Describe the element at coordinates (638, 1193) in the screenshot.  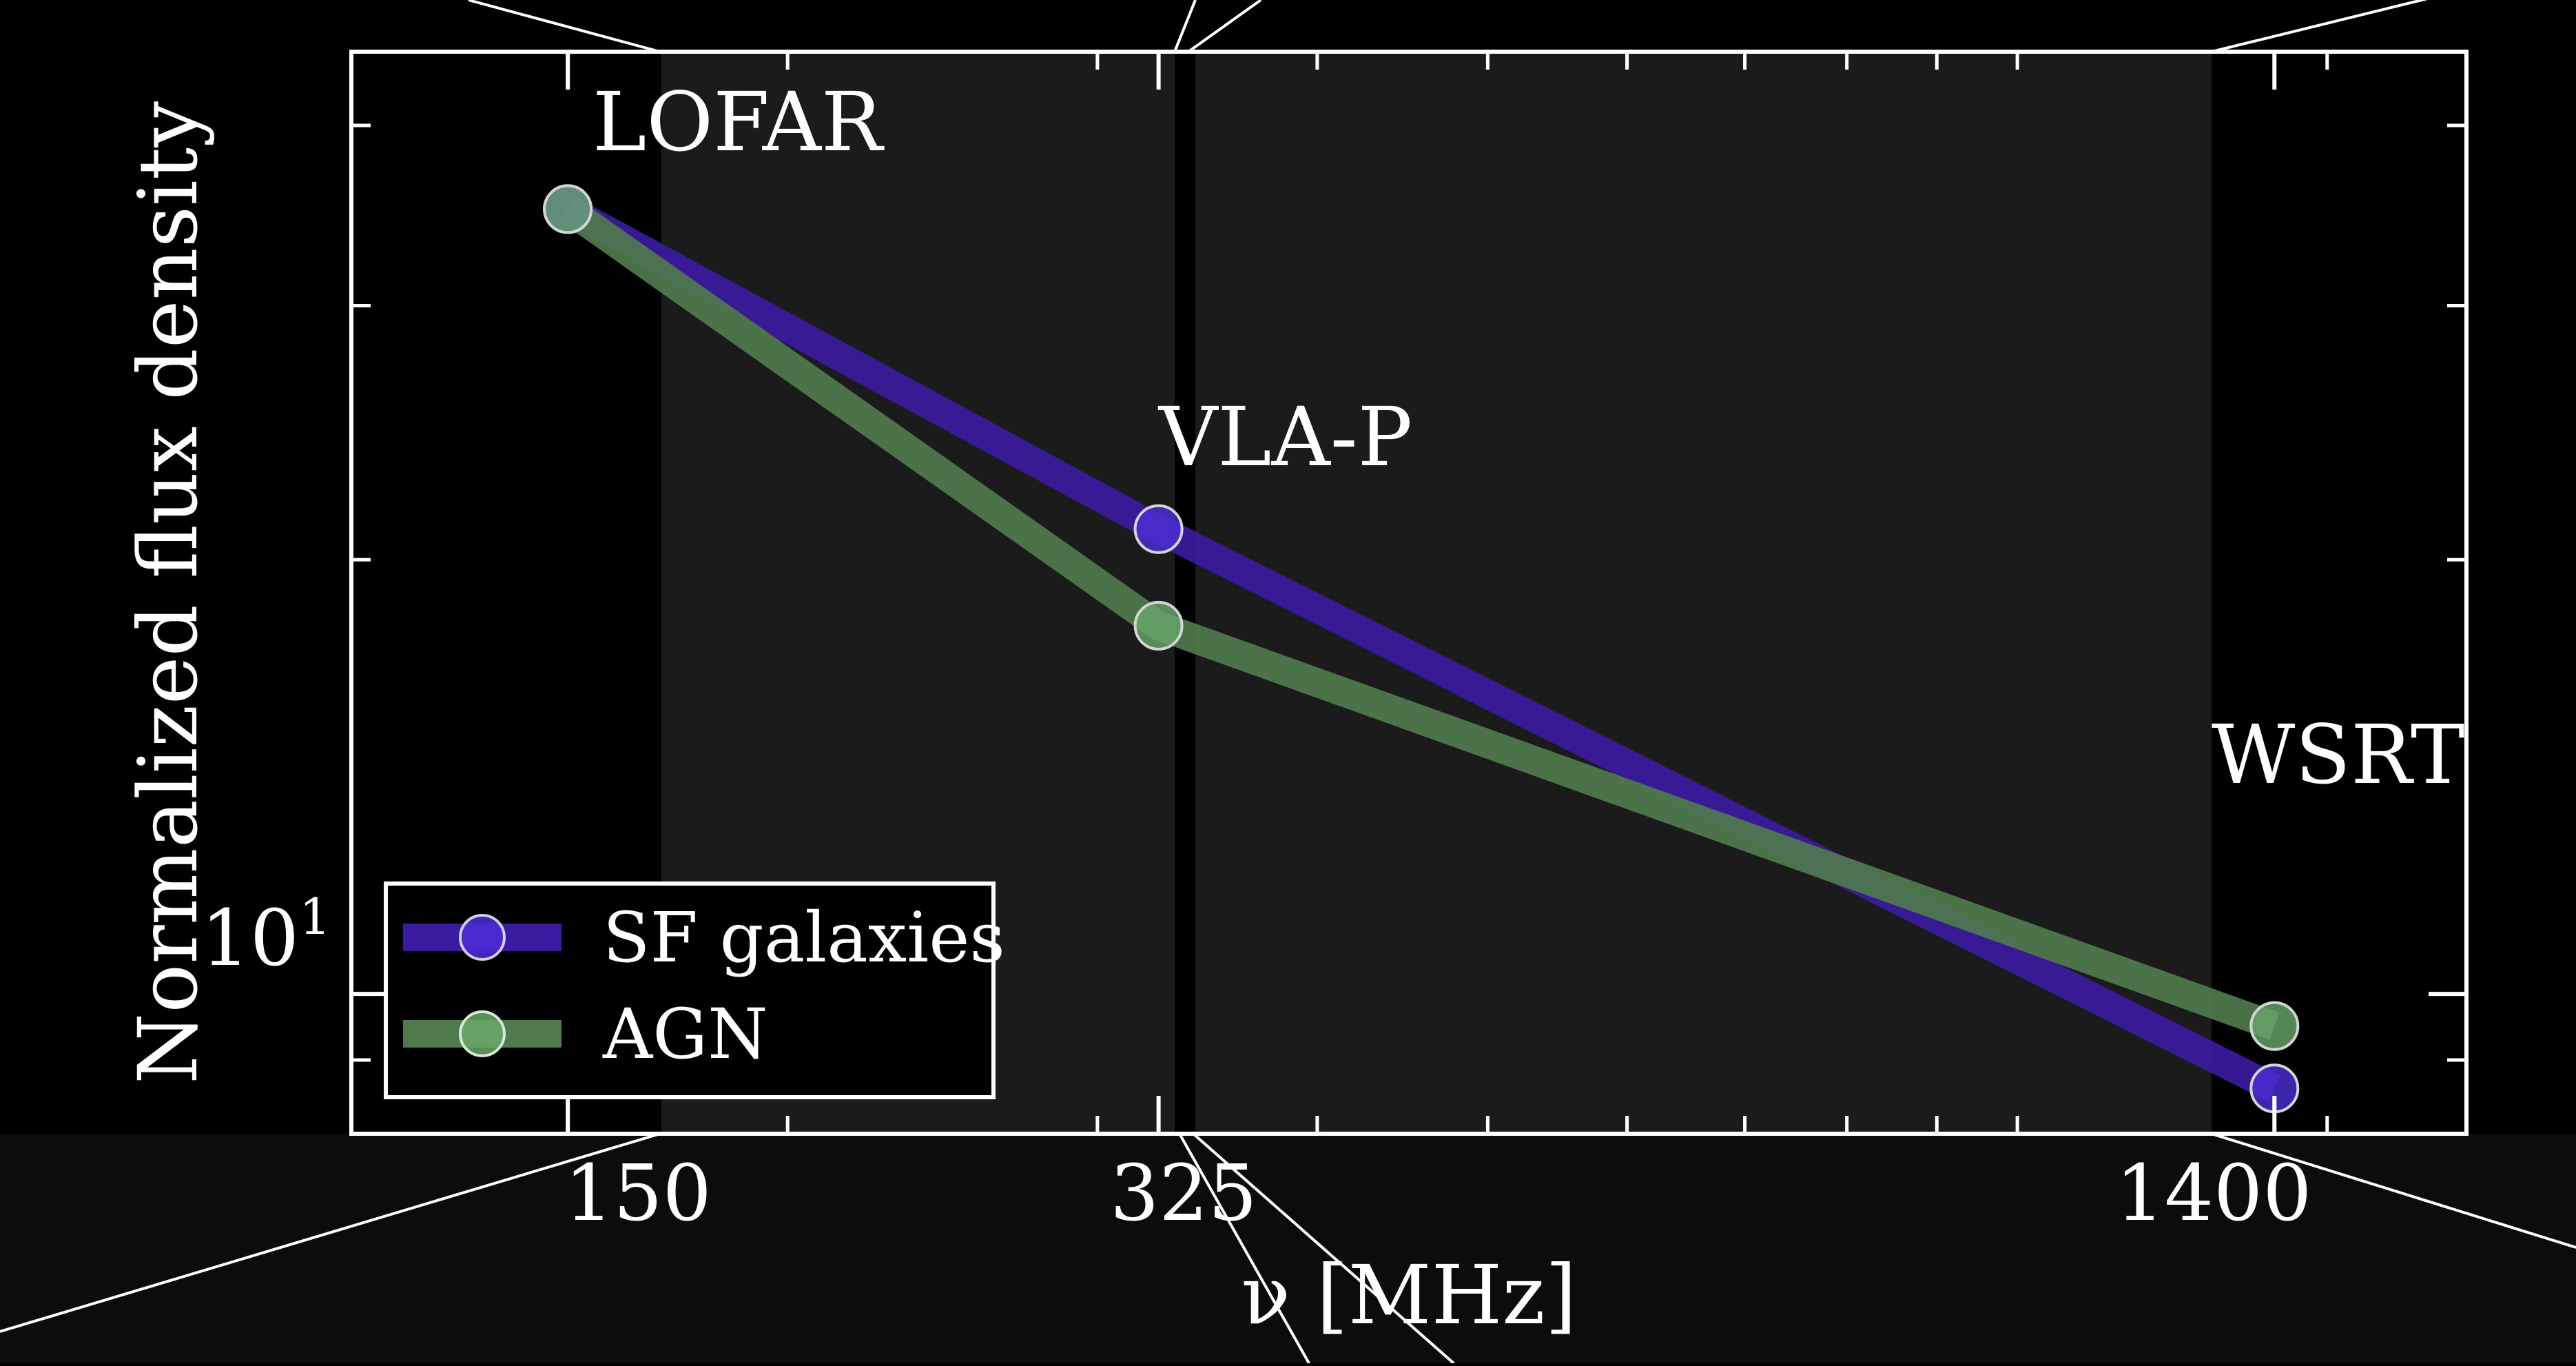
I see `x-tick-label-150: 150` at that location.